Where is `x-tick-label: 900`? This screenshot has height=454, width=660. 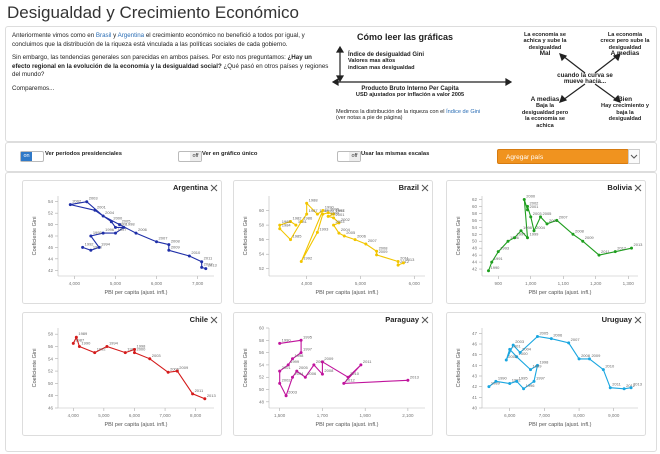 x-tick-label: 900 is located at coordinates (498, 283).